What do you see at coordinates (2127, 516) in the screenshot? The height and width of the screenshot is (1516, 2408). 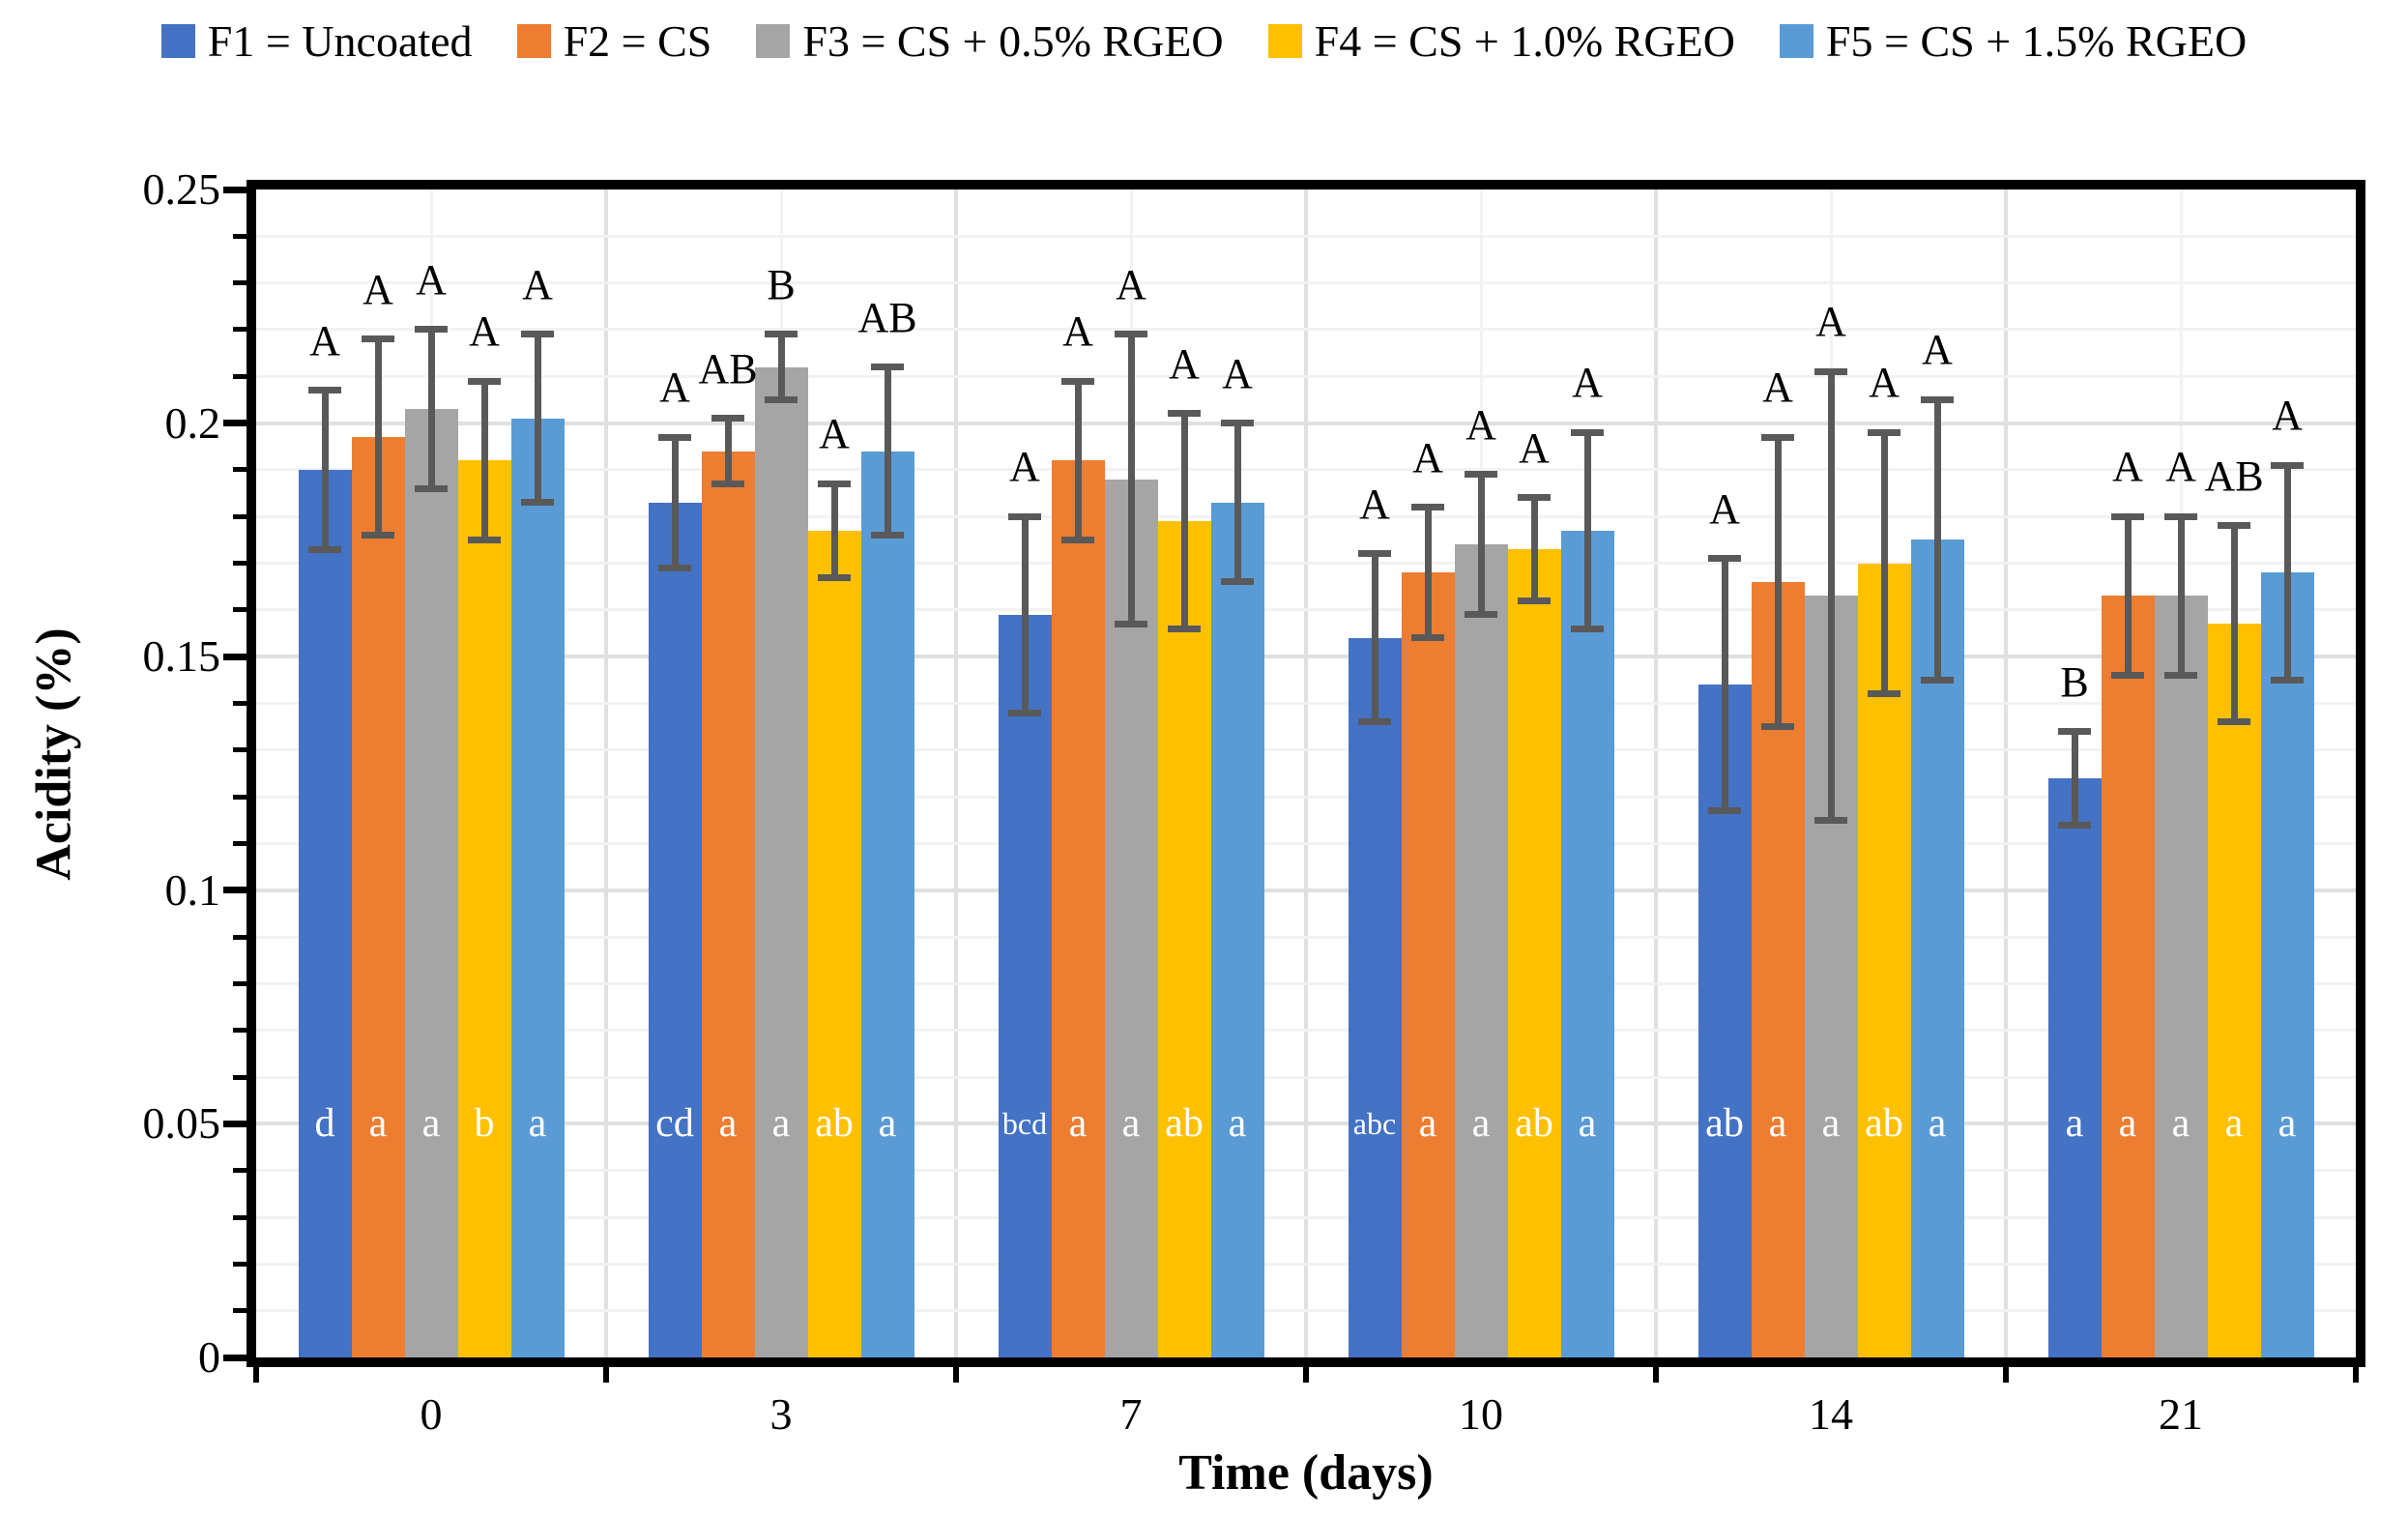 I see `error-cap-top-F2-day21` at bounding box center [2127, 516].